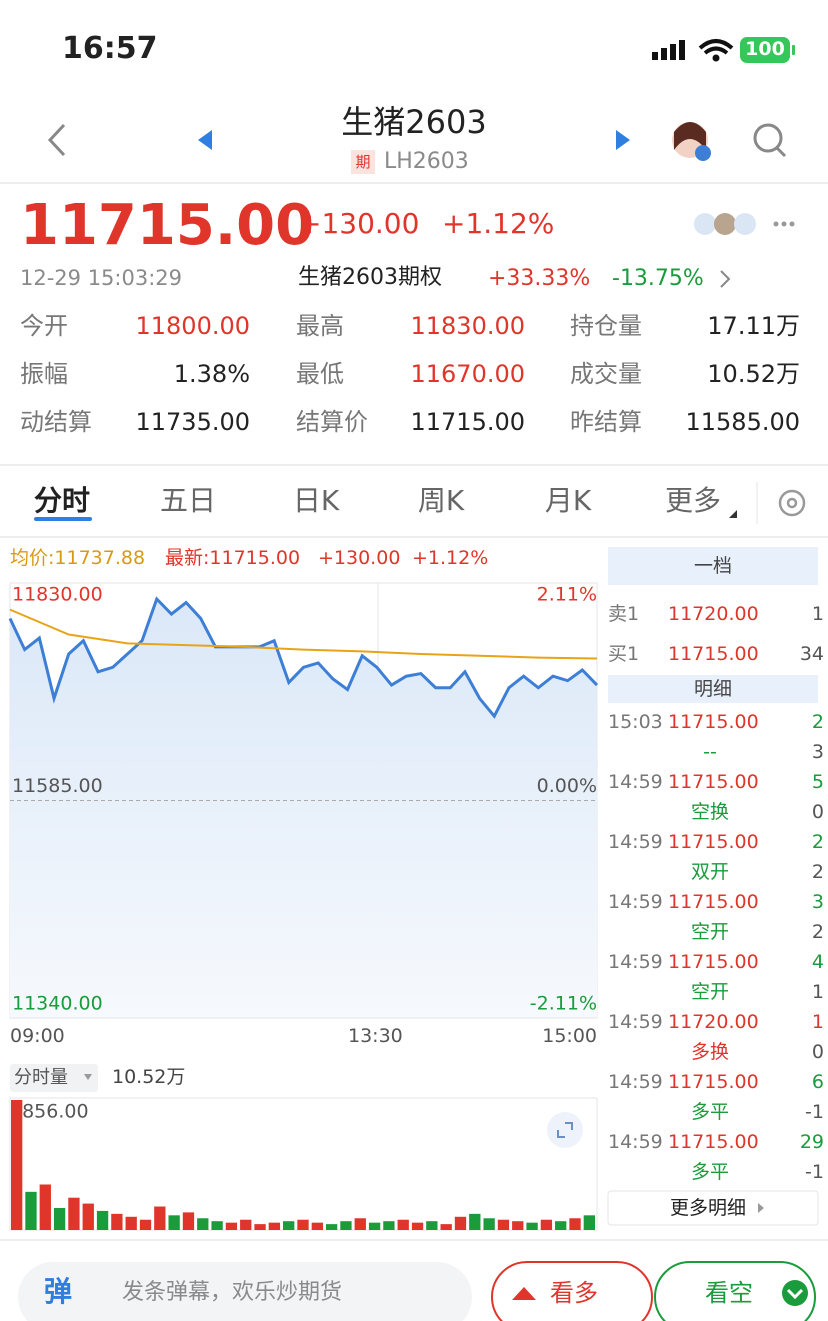 The height and width of the screenshot is (1321, 828). I want to click on period-tab: 更多, so click(692, 500).